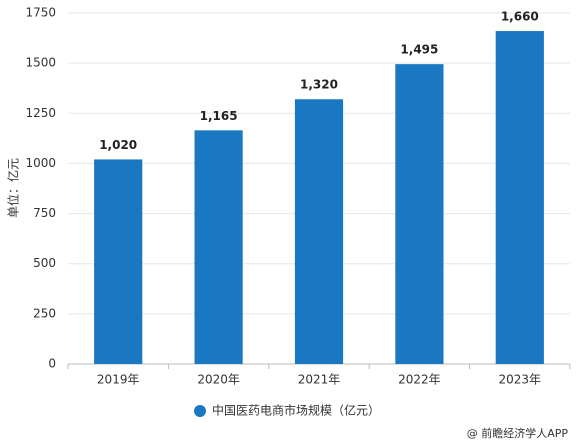 Image resolution: width=576 pixels, height=447 pixels. Describe the element at coordinates (419, 380) in the screenshot. I see `x-tick-label: 2022年` at that location.